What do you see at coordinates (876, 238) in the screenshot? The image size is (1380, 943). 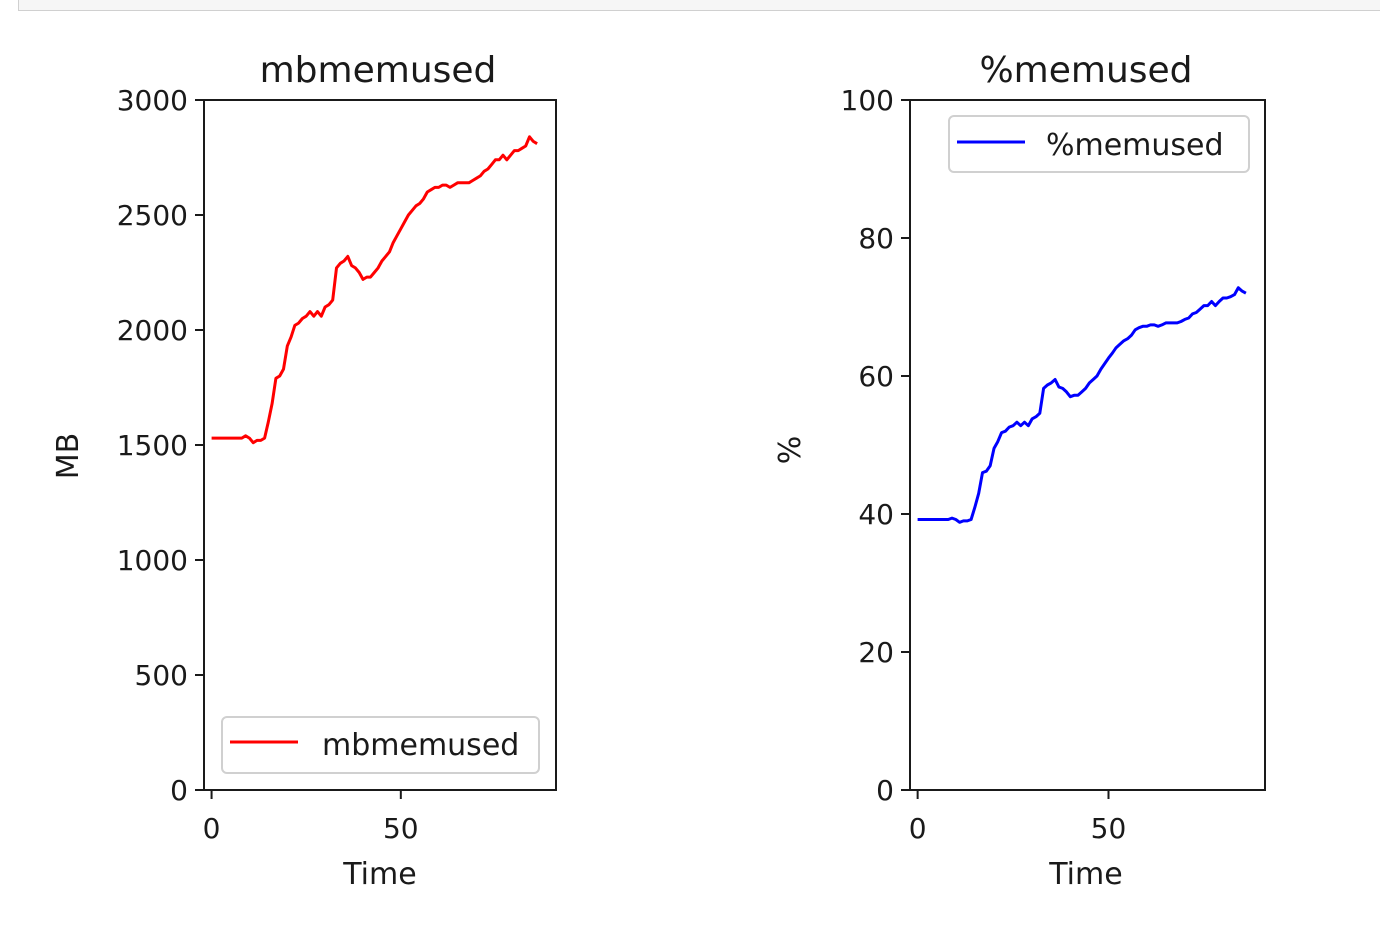 I see `y-tick-label: 80` at bounding box center [876, 238].